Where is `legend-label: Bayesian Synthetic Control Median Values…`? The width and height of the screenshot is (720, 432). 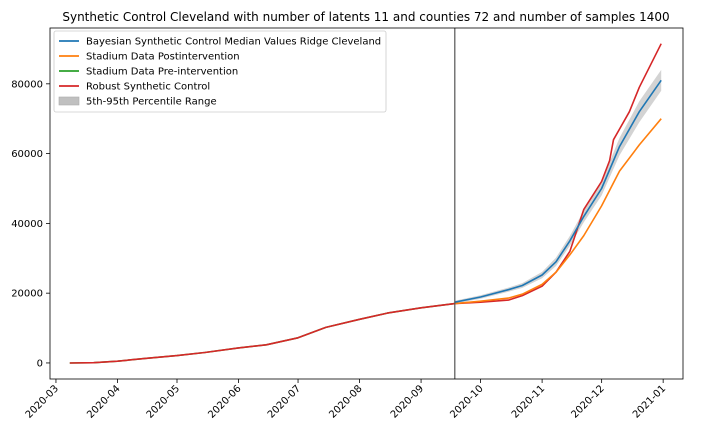
legend-label: Bayesian Synthetic Control Median Values… is located at coordinates (233, 42).